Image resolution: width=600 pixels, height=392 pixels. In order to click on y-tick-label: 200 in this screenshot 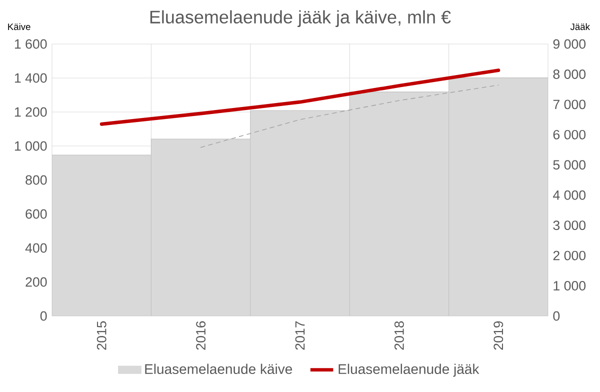, I will do `click(36, 282)`.